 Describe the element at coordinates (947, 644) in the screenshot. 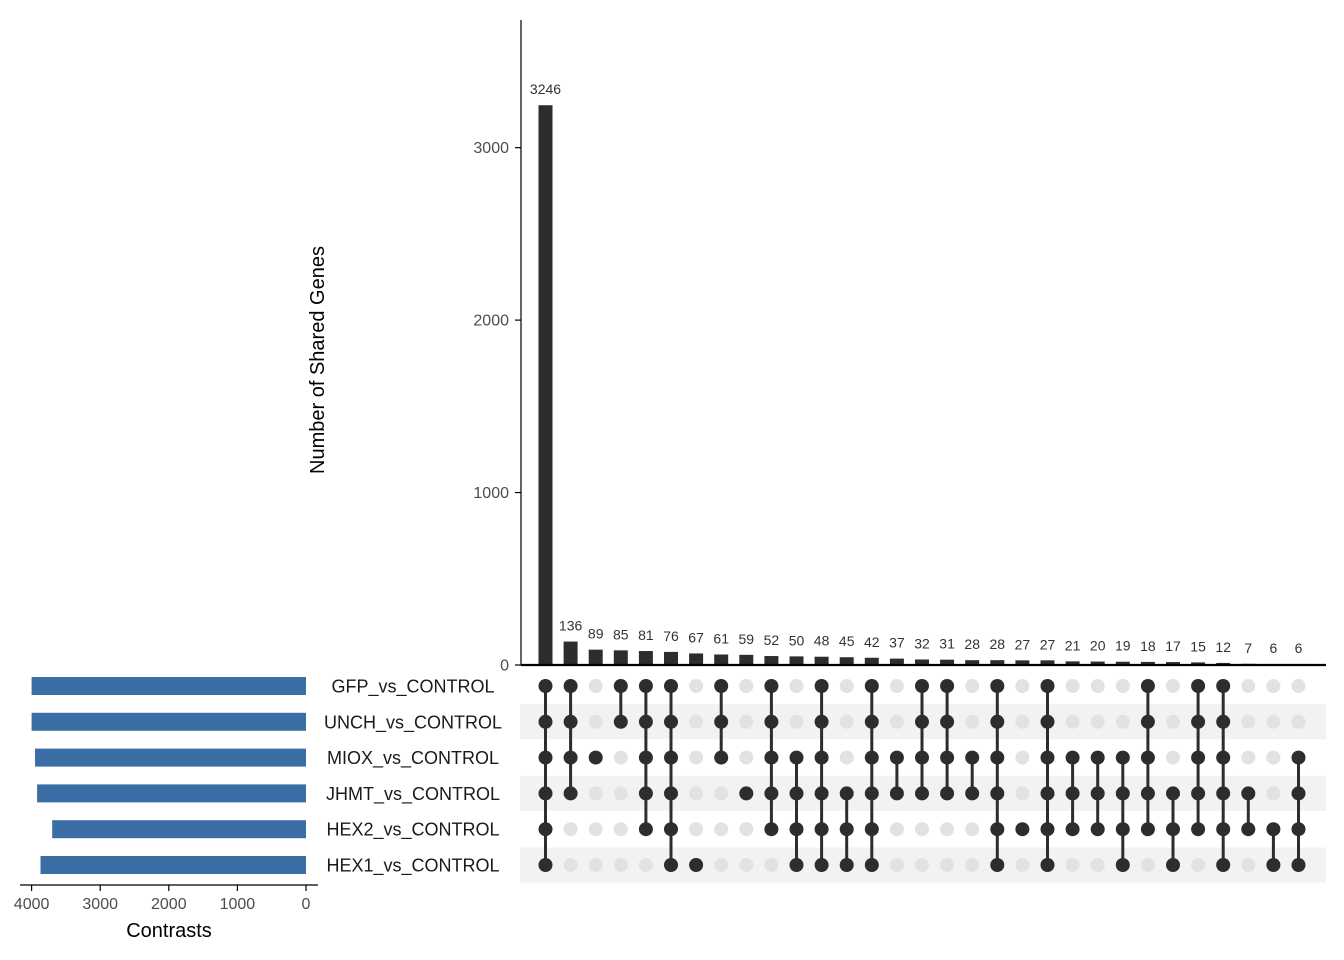

I see `intersection-bar-label: 31` at that location.